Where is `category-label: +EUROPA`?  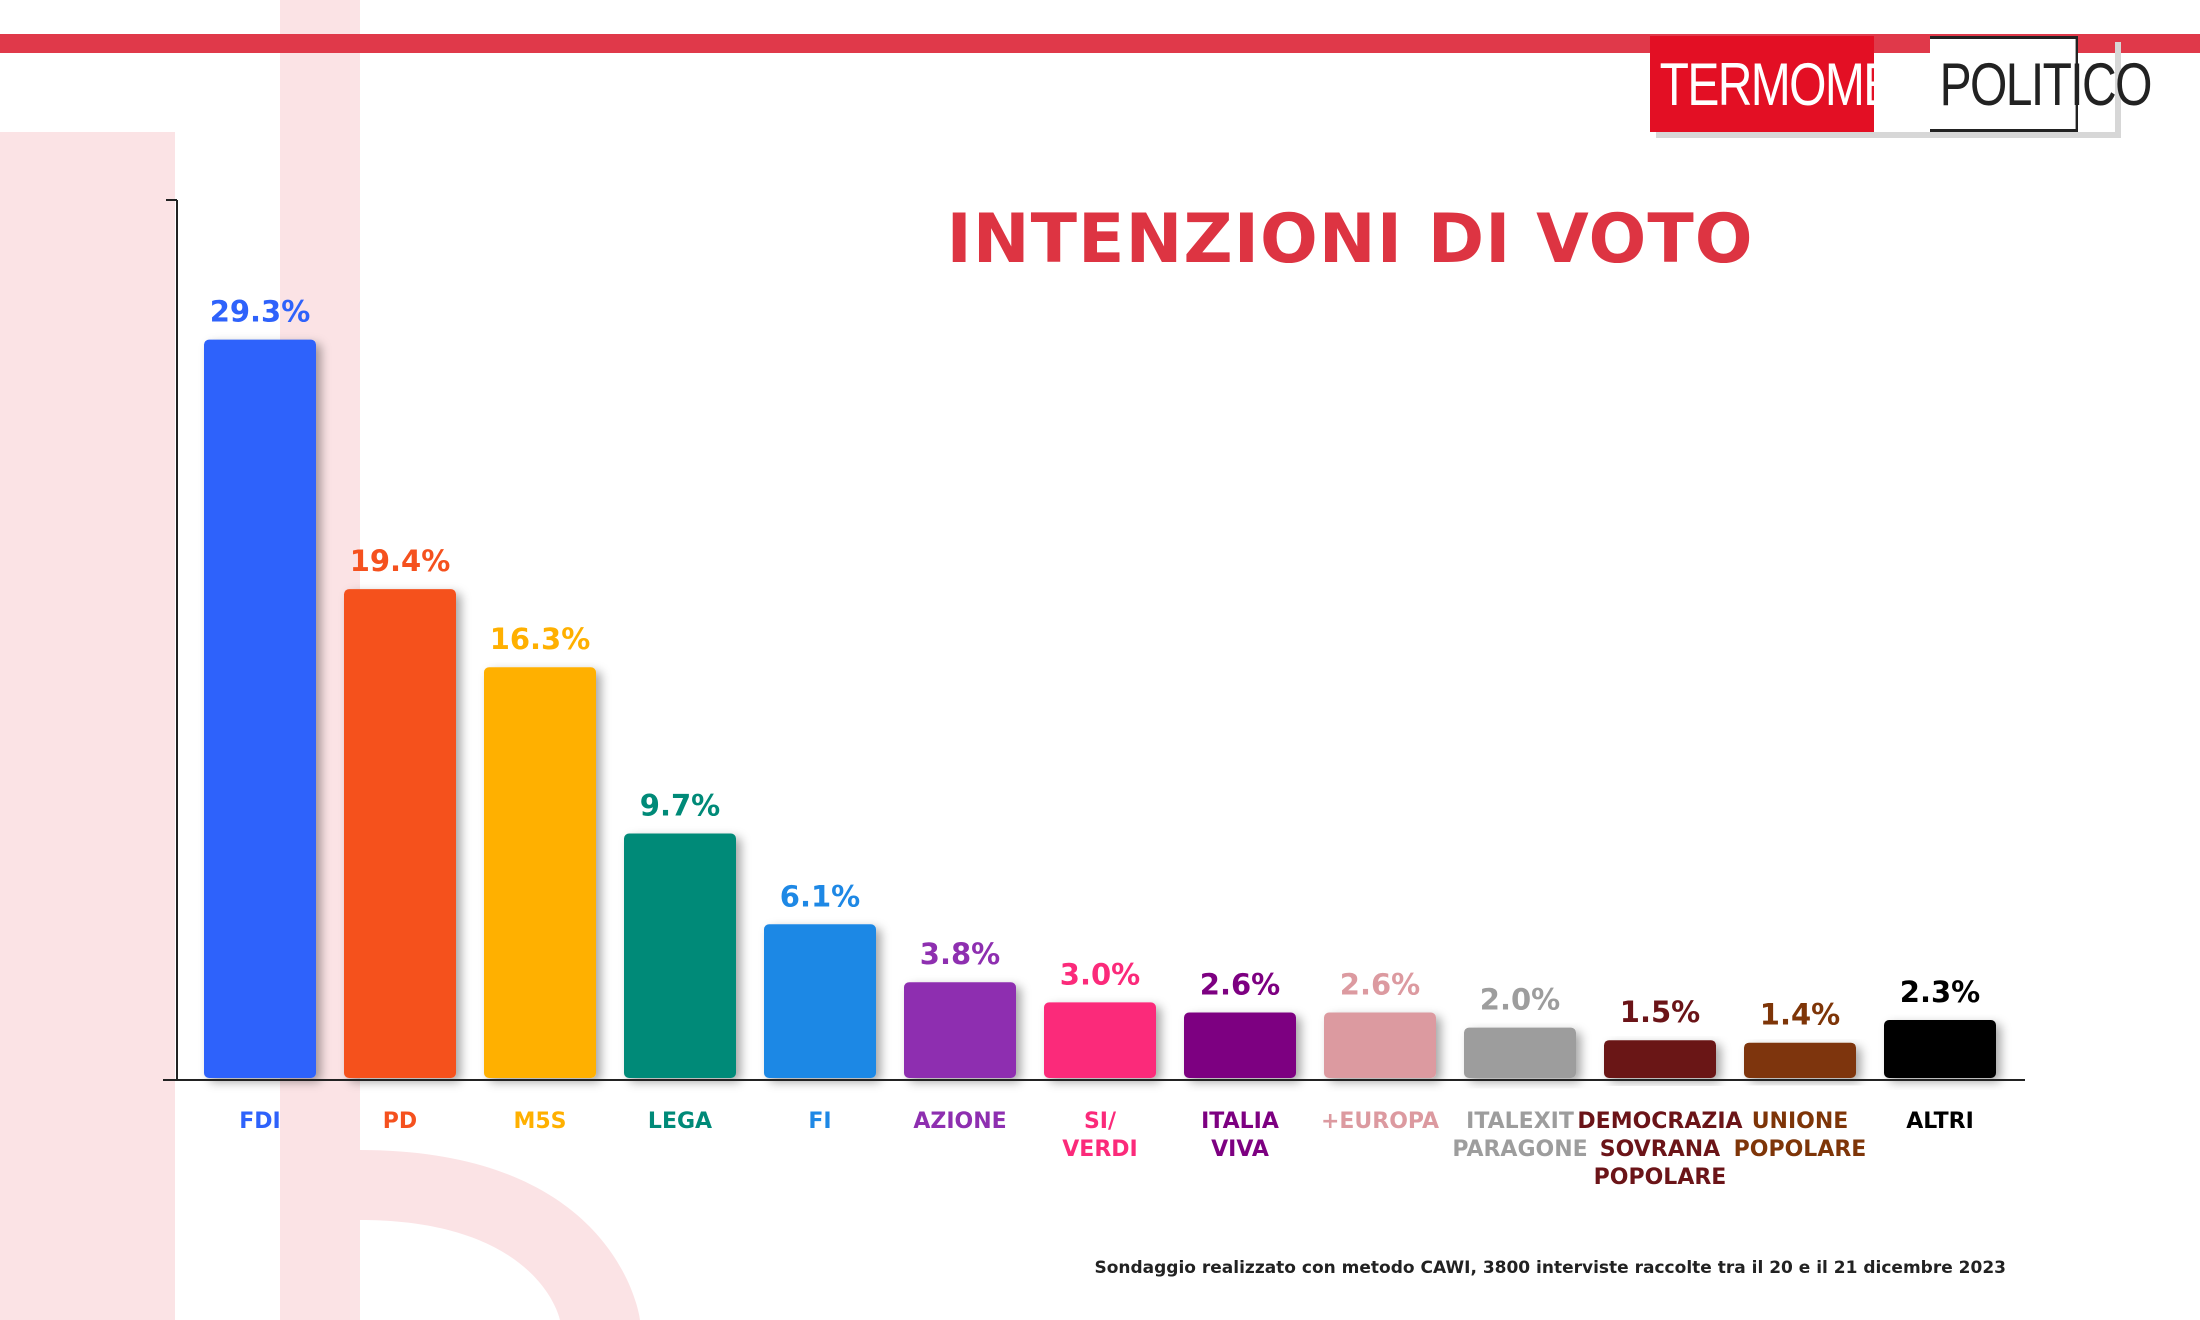 category-label: +EUROPA is located at coordinates (1380, 1121).